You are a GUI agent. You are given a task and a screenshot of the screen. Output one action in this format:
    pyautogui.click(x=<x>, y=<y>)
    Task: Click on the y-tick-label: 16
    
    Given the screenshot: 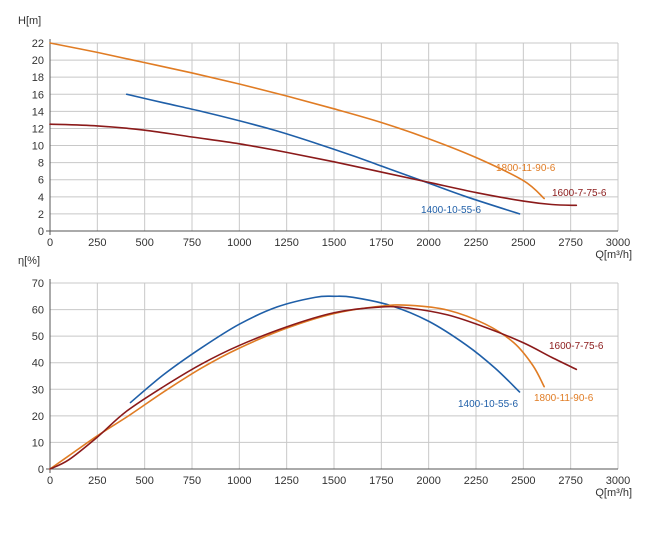 What is the action you would take?
    pyautogui.click(x=38, y=95)
    